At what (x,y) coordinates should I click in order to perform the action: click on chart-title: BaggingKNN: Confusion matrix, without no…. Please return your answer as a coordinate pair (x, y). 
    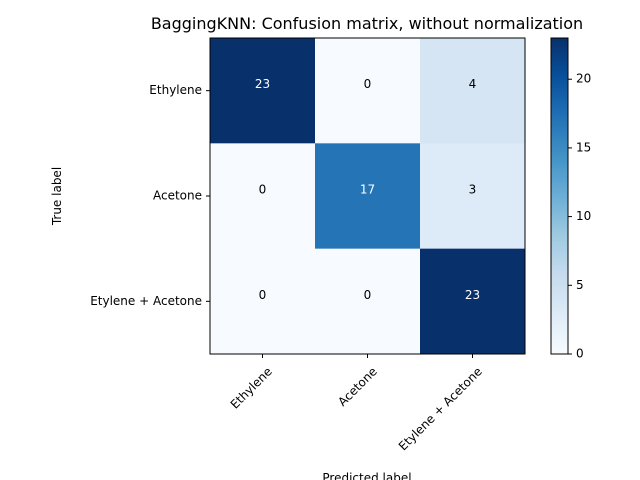
    Looking at the image, I should click on (367, 23).